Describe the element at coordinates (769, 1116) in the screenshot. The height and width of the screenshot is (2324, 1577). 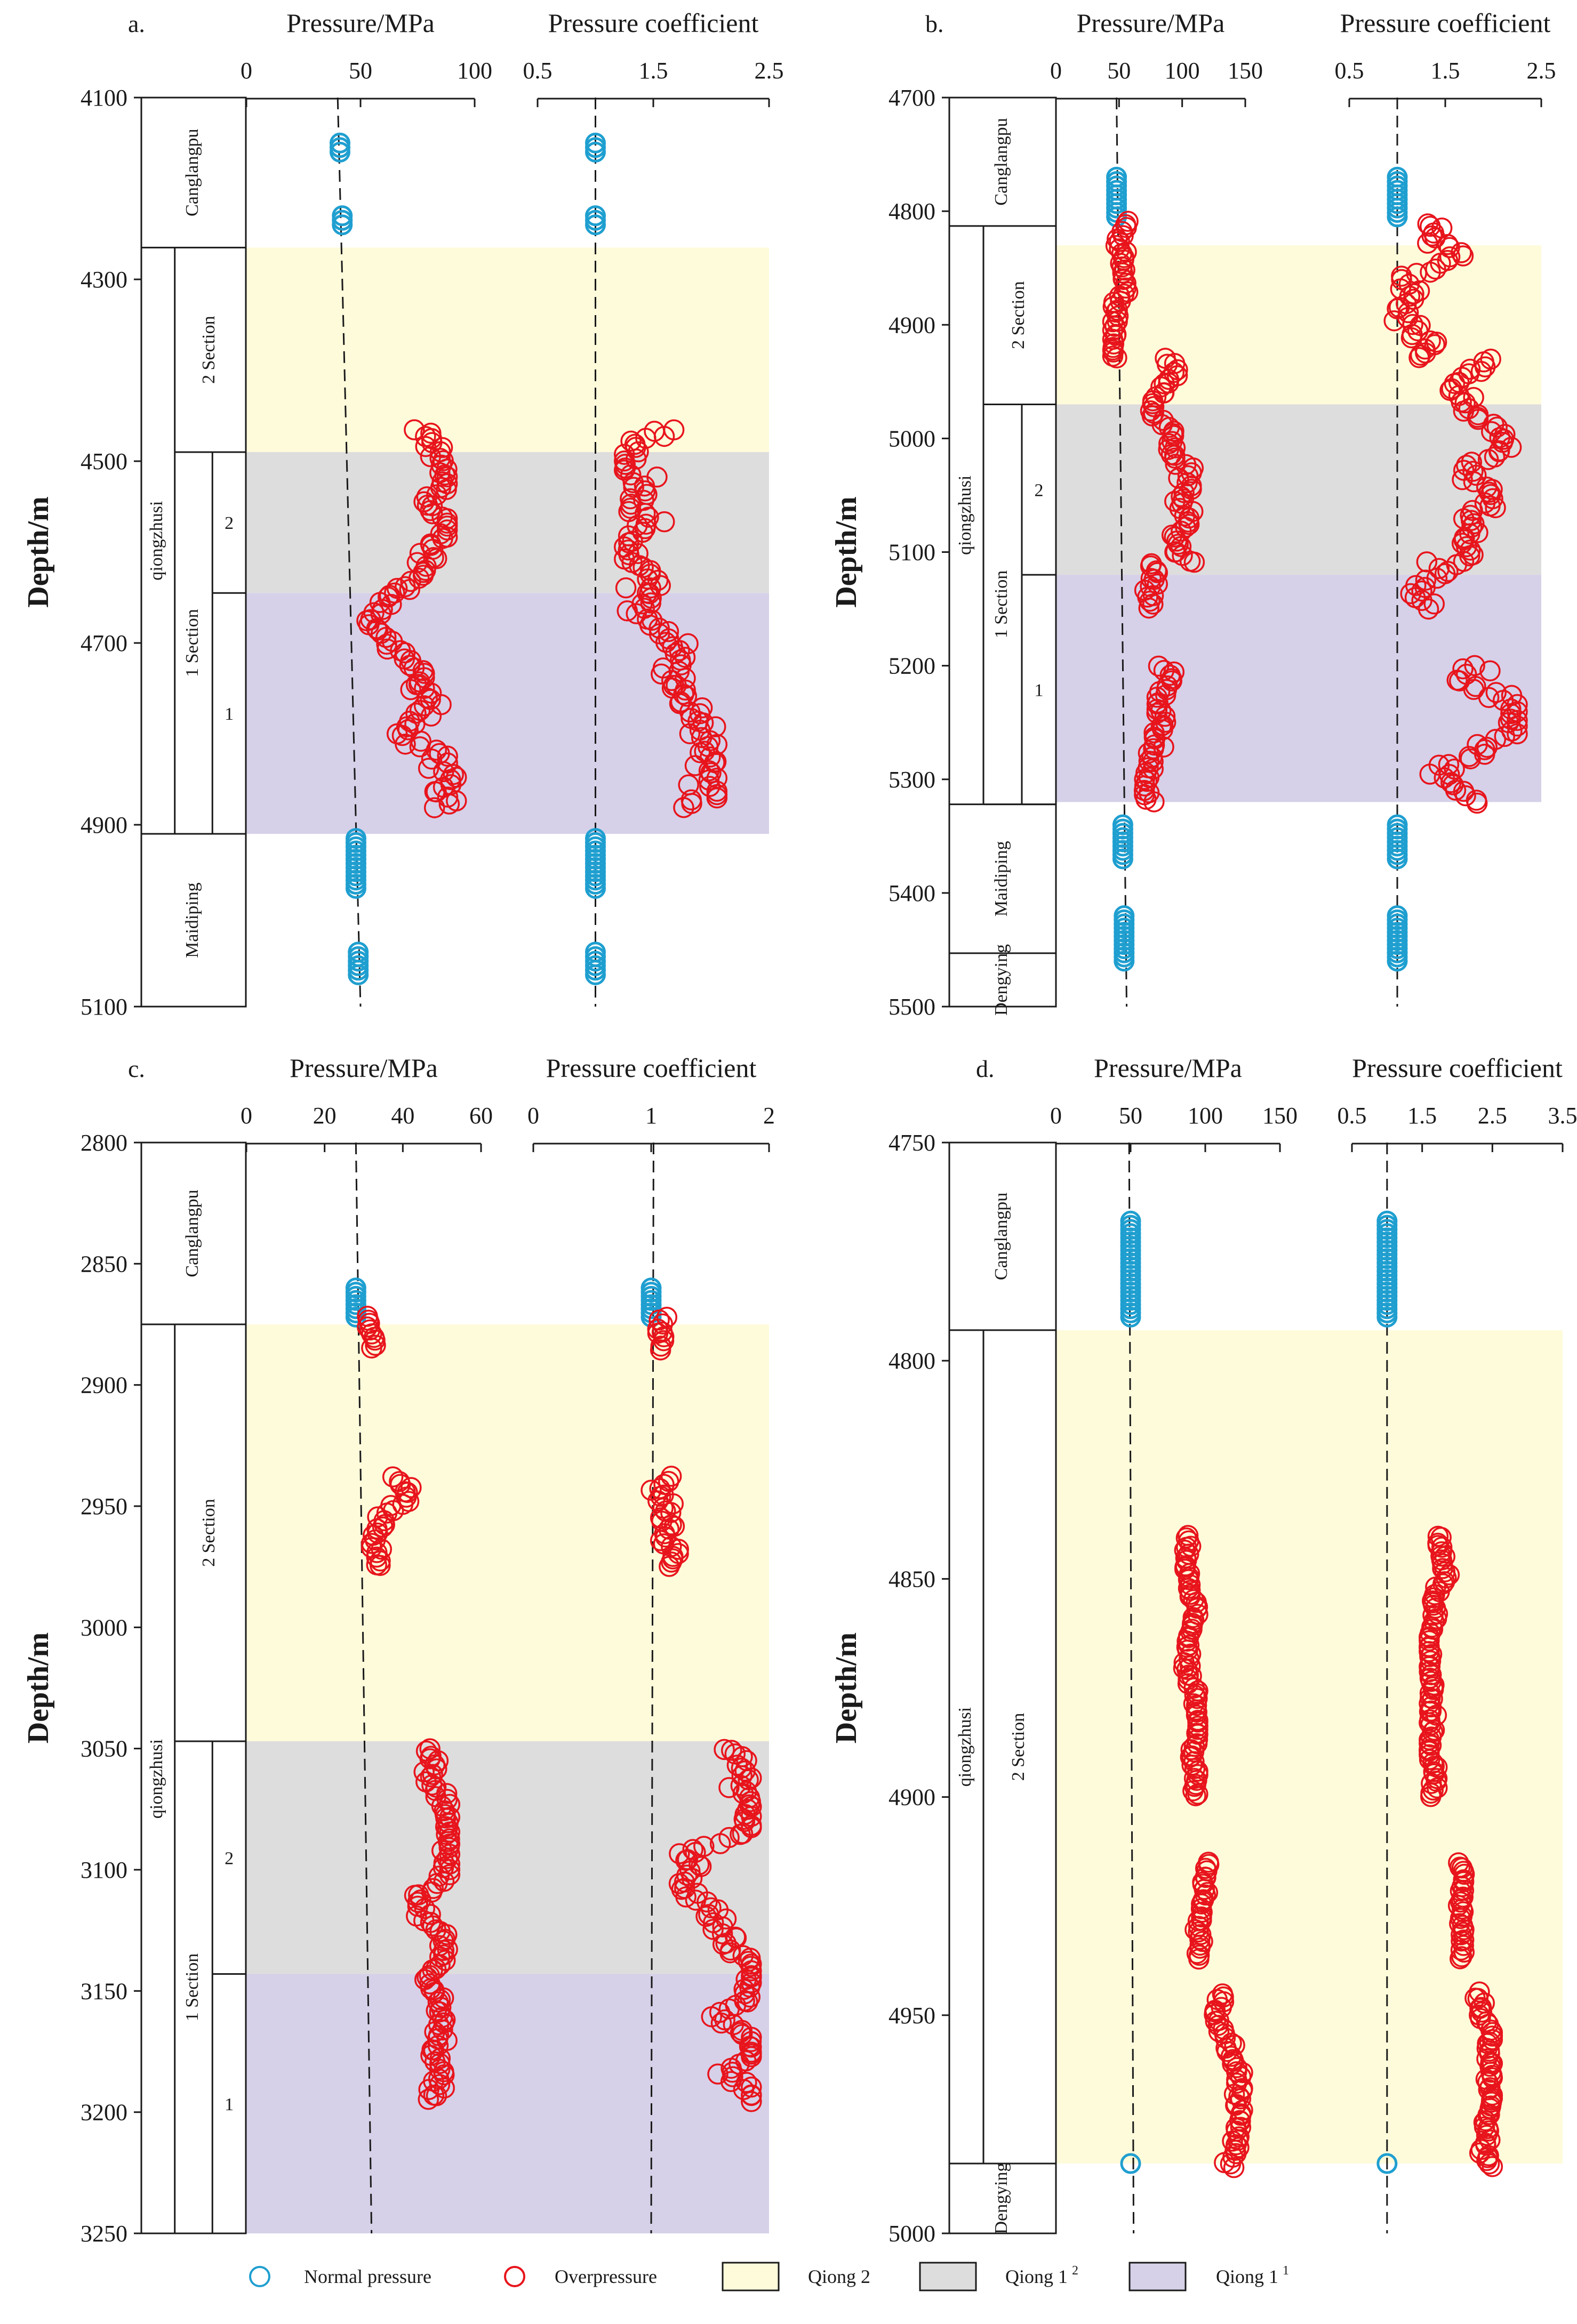
I see `coefficient-tick-label: 2` at that location.